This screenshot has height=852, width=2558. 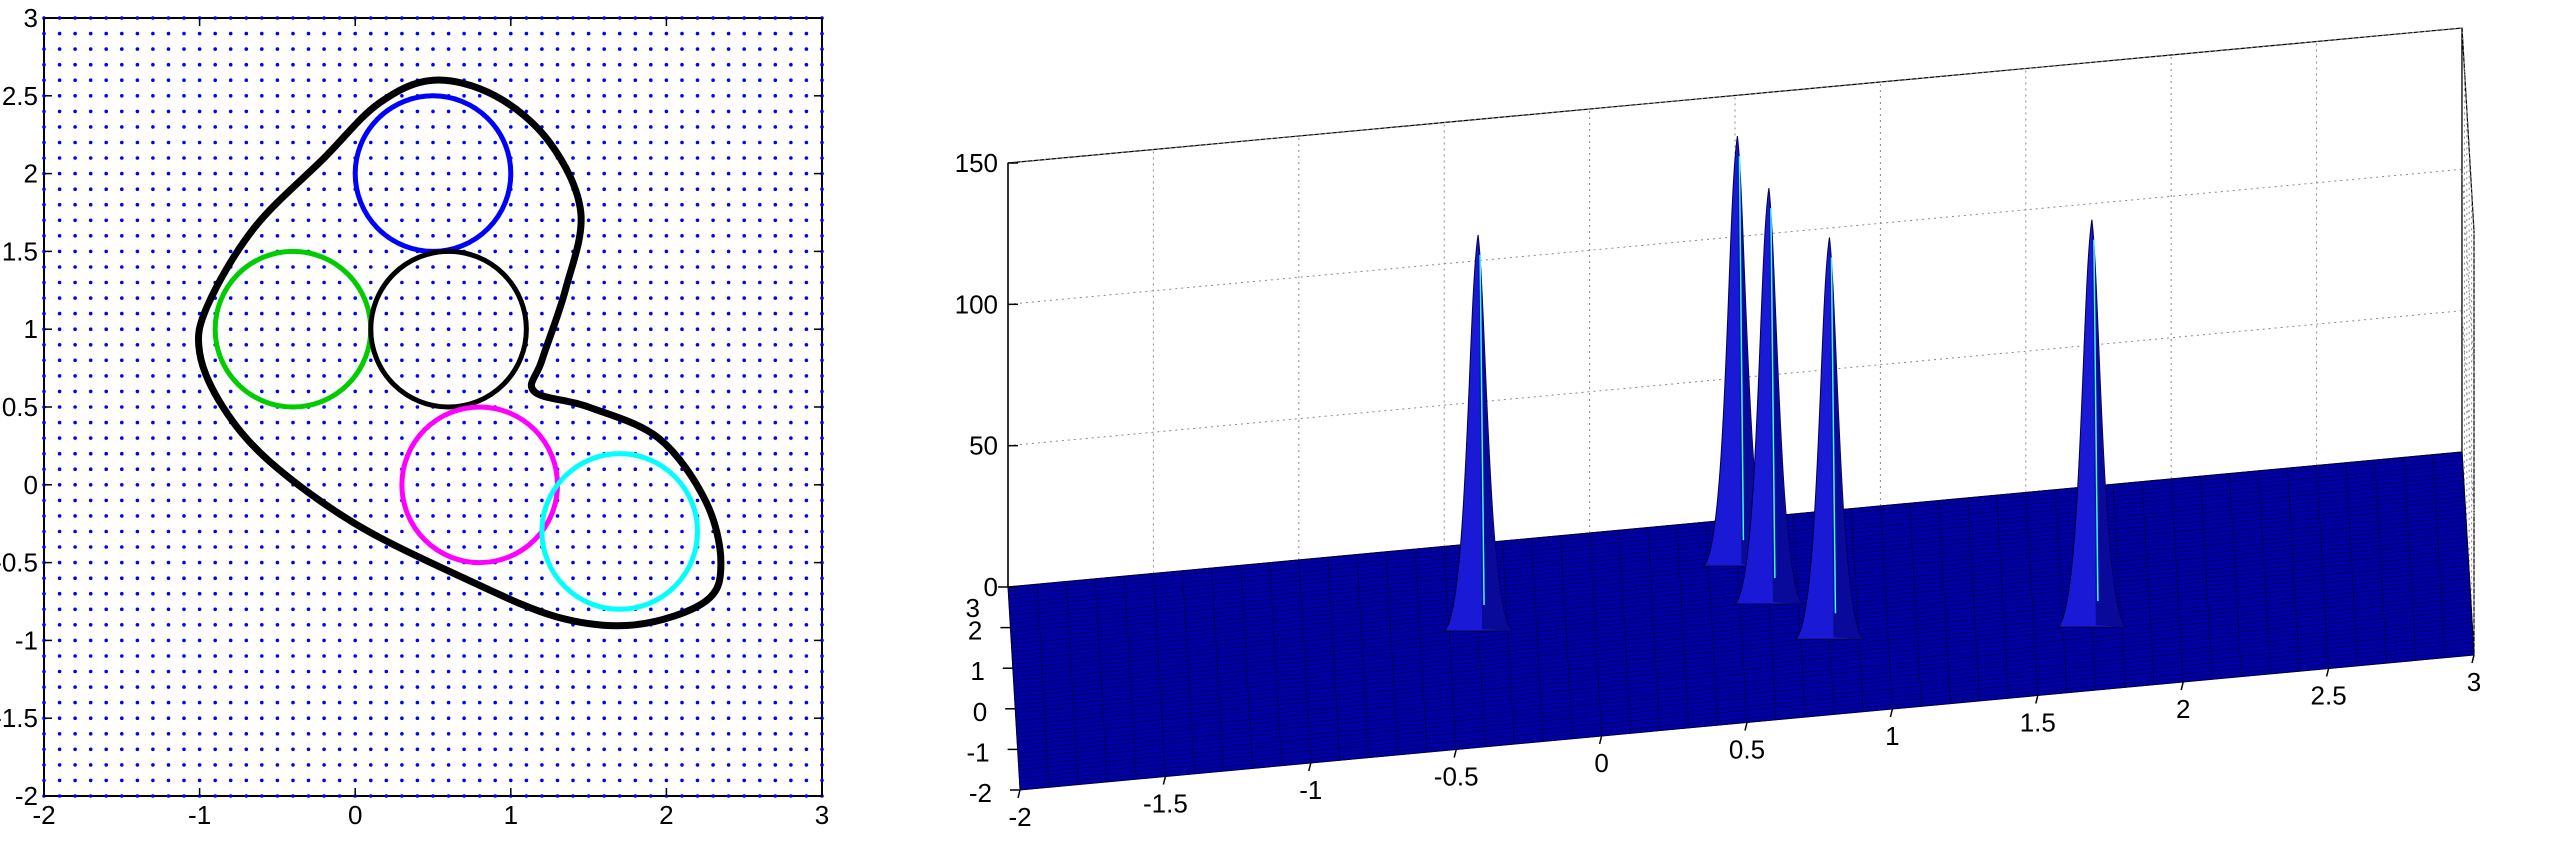 I want to click on z-grid-line, so click(x=1741, y=412).